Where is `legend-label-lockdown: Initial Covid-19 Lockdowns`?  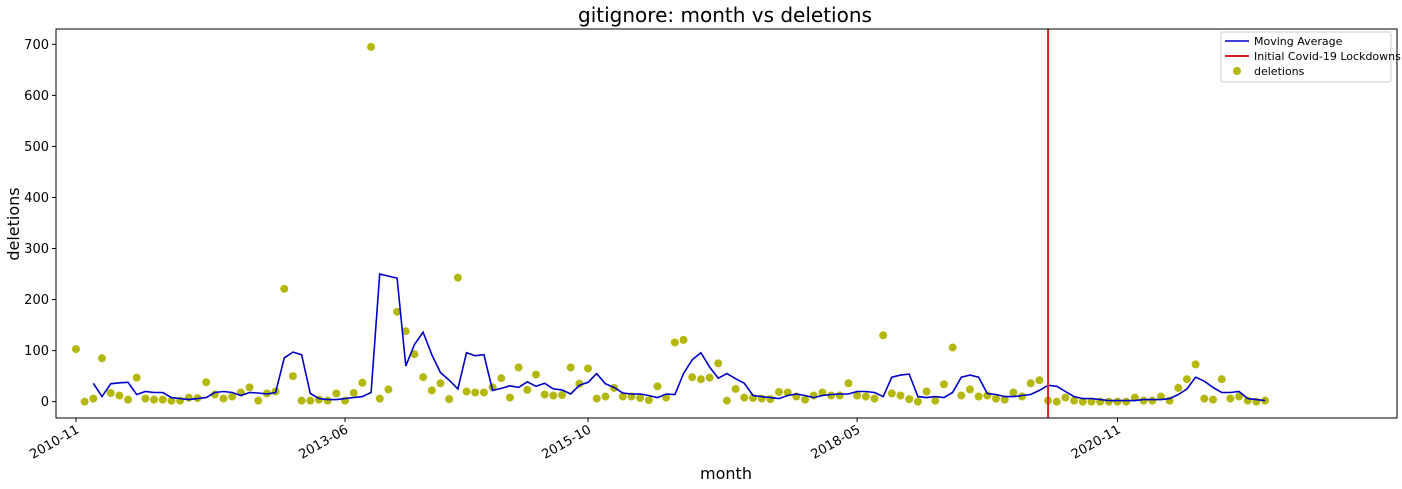
legend-label-lockdown: Initial Covid-19 Lockdowns is located at coordinates (1327, 56).